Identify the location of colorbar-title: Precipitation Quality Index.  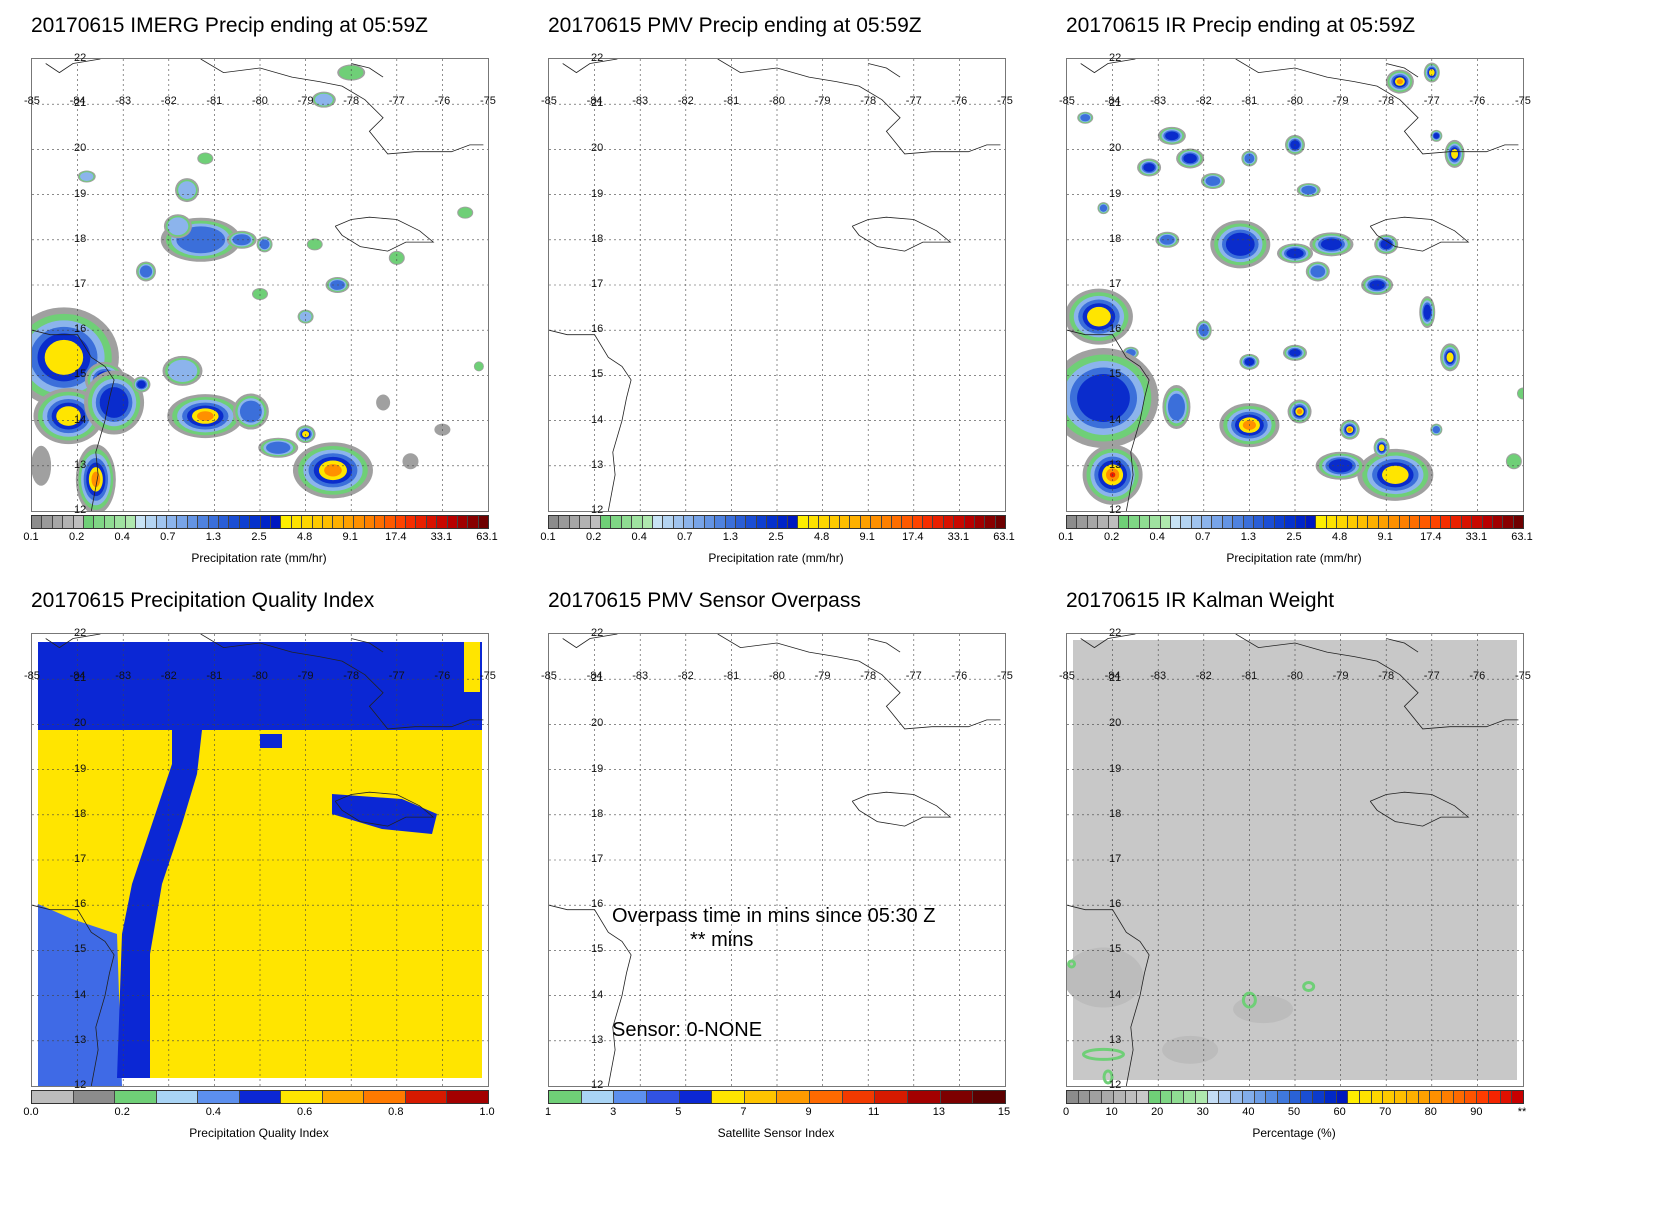
(259, 1133).